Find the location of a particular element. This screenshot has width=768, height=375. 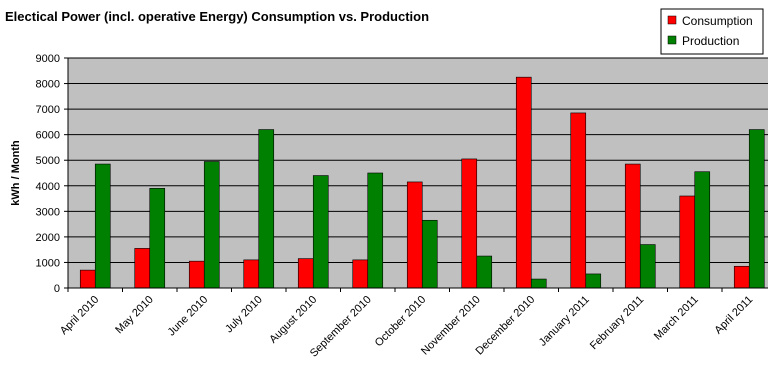

x-tick-label: June 2010 is located at coordinates (188, 316).